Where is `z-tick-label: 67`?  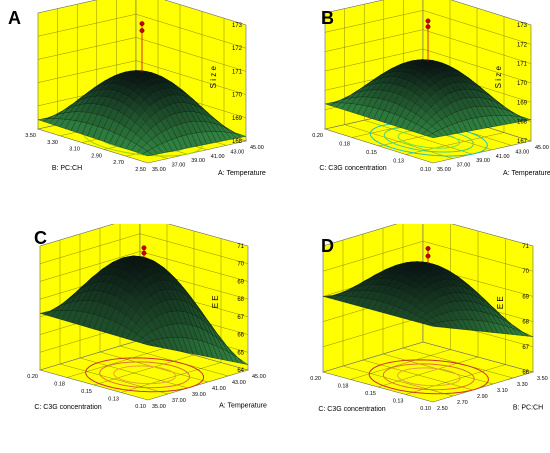
z-tick-label: 67 is located at coordinates (240, 318).